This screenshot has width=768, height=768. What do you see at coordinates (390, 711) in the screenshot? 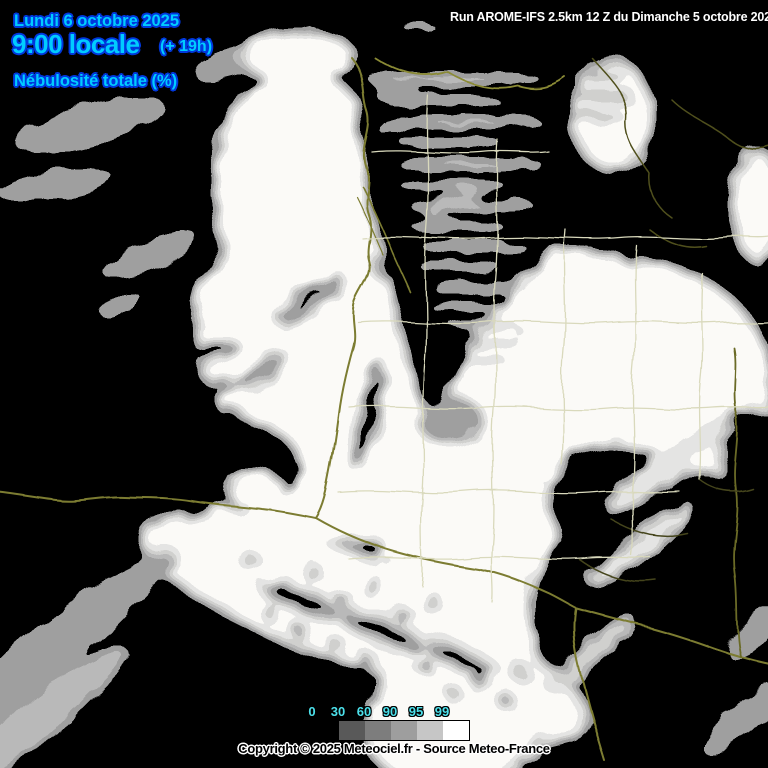
I see `legend-label-90: 90` at bounding box center [390, 711].